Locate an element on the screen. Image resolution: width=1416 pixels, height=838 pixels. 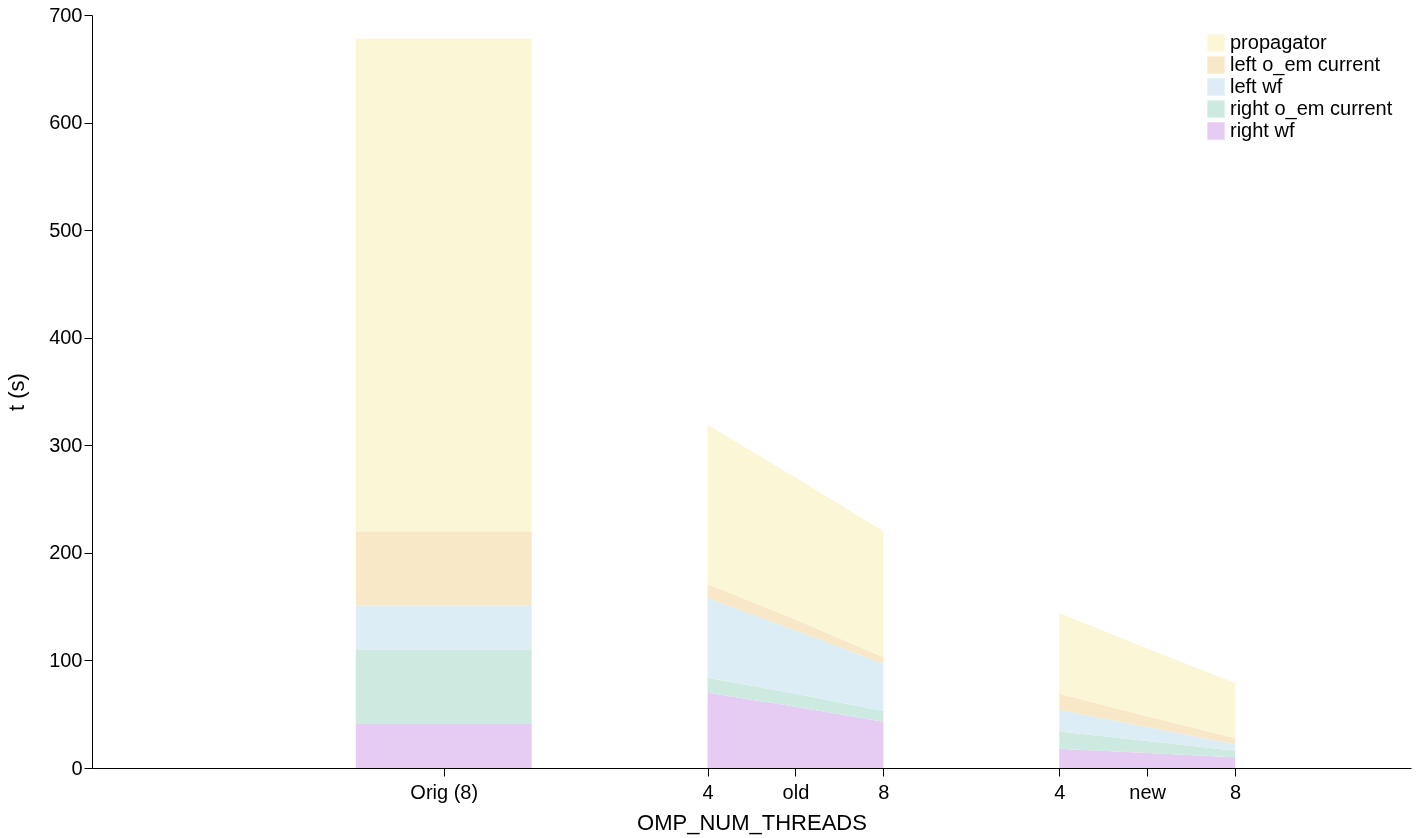
y-tick-label: 600 is located at coordinates (66, 122).